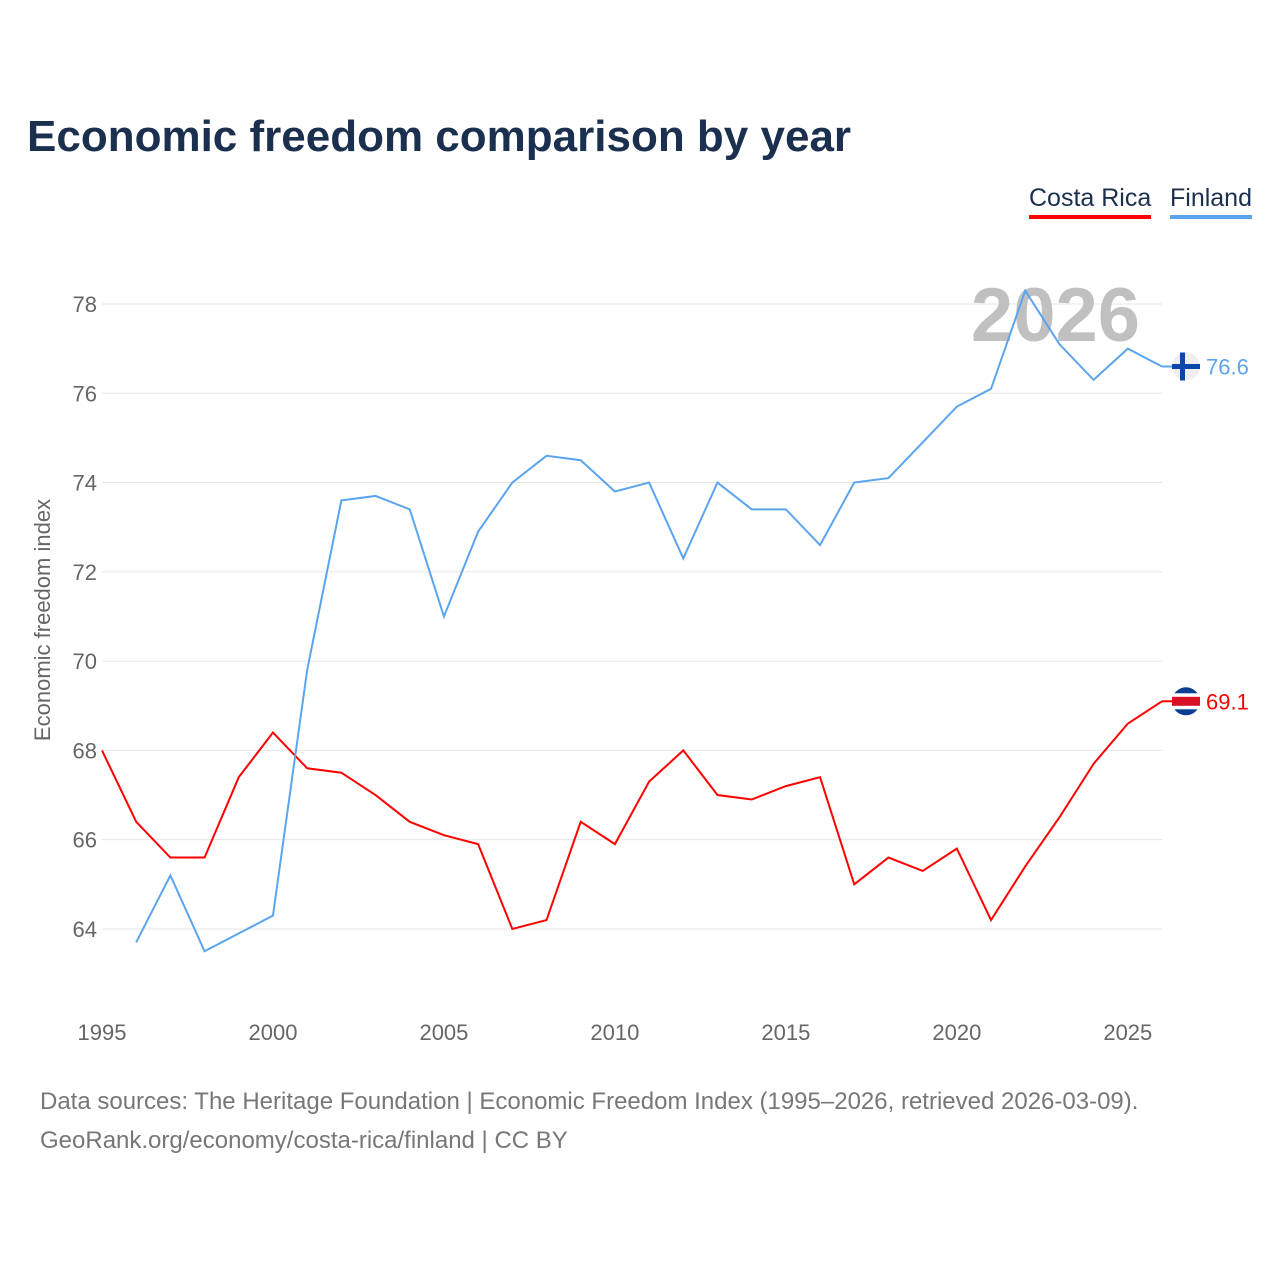 The image size is (1280, 1280). What do you see at coordinates (42, 620) in the screenshot?
I see `y-axis-label: Economic freedom index` at bounding box center [42, 620].